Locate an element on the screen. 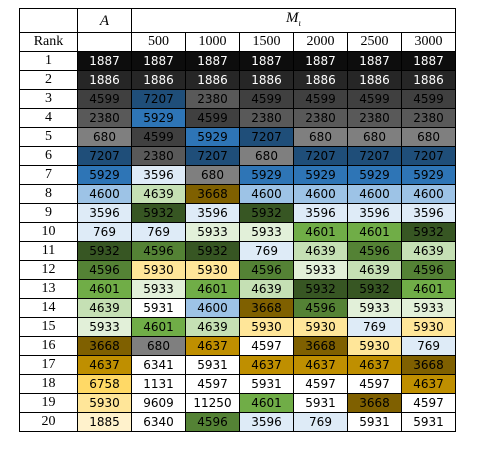 The image size is (480, 450). rank-cell: 6 is located at coordinates (48, 156).